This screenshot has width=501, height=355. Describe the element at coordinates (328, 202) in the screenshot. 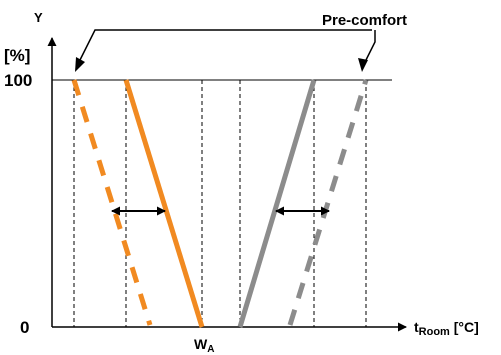

I see `cooling-precomfort-line` at that location.